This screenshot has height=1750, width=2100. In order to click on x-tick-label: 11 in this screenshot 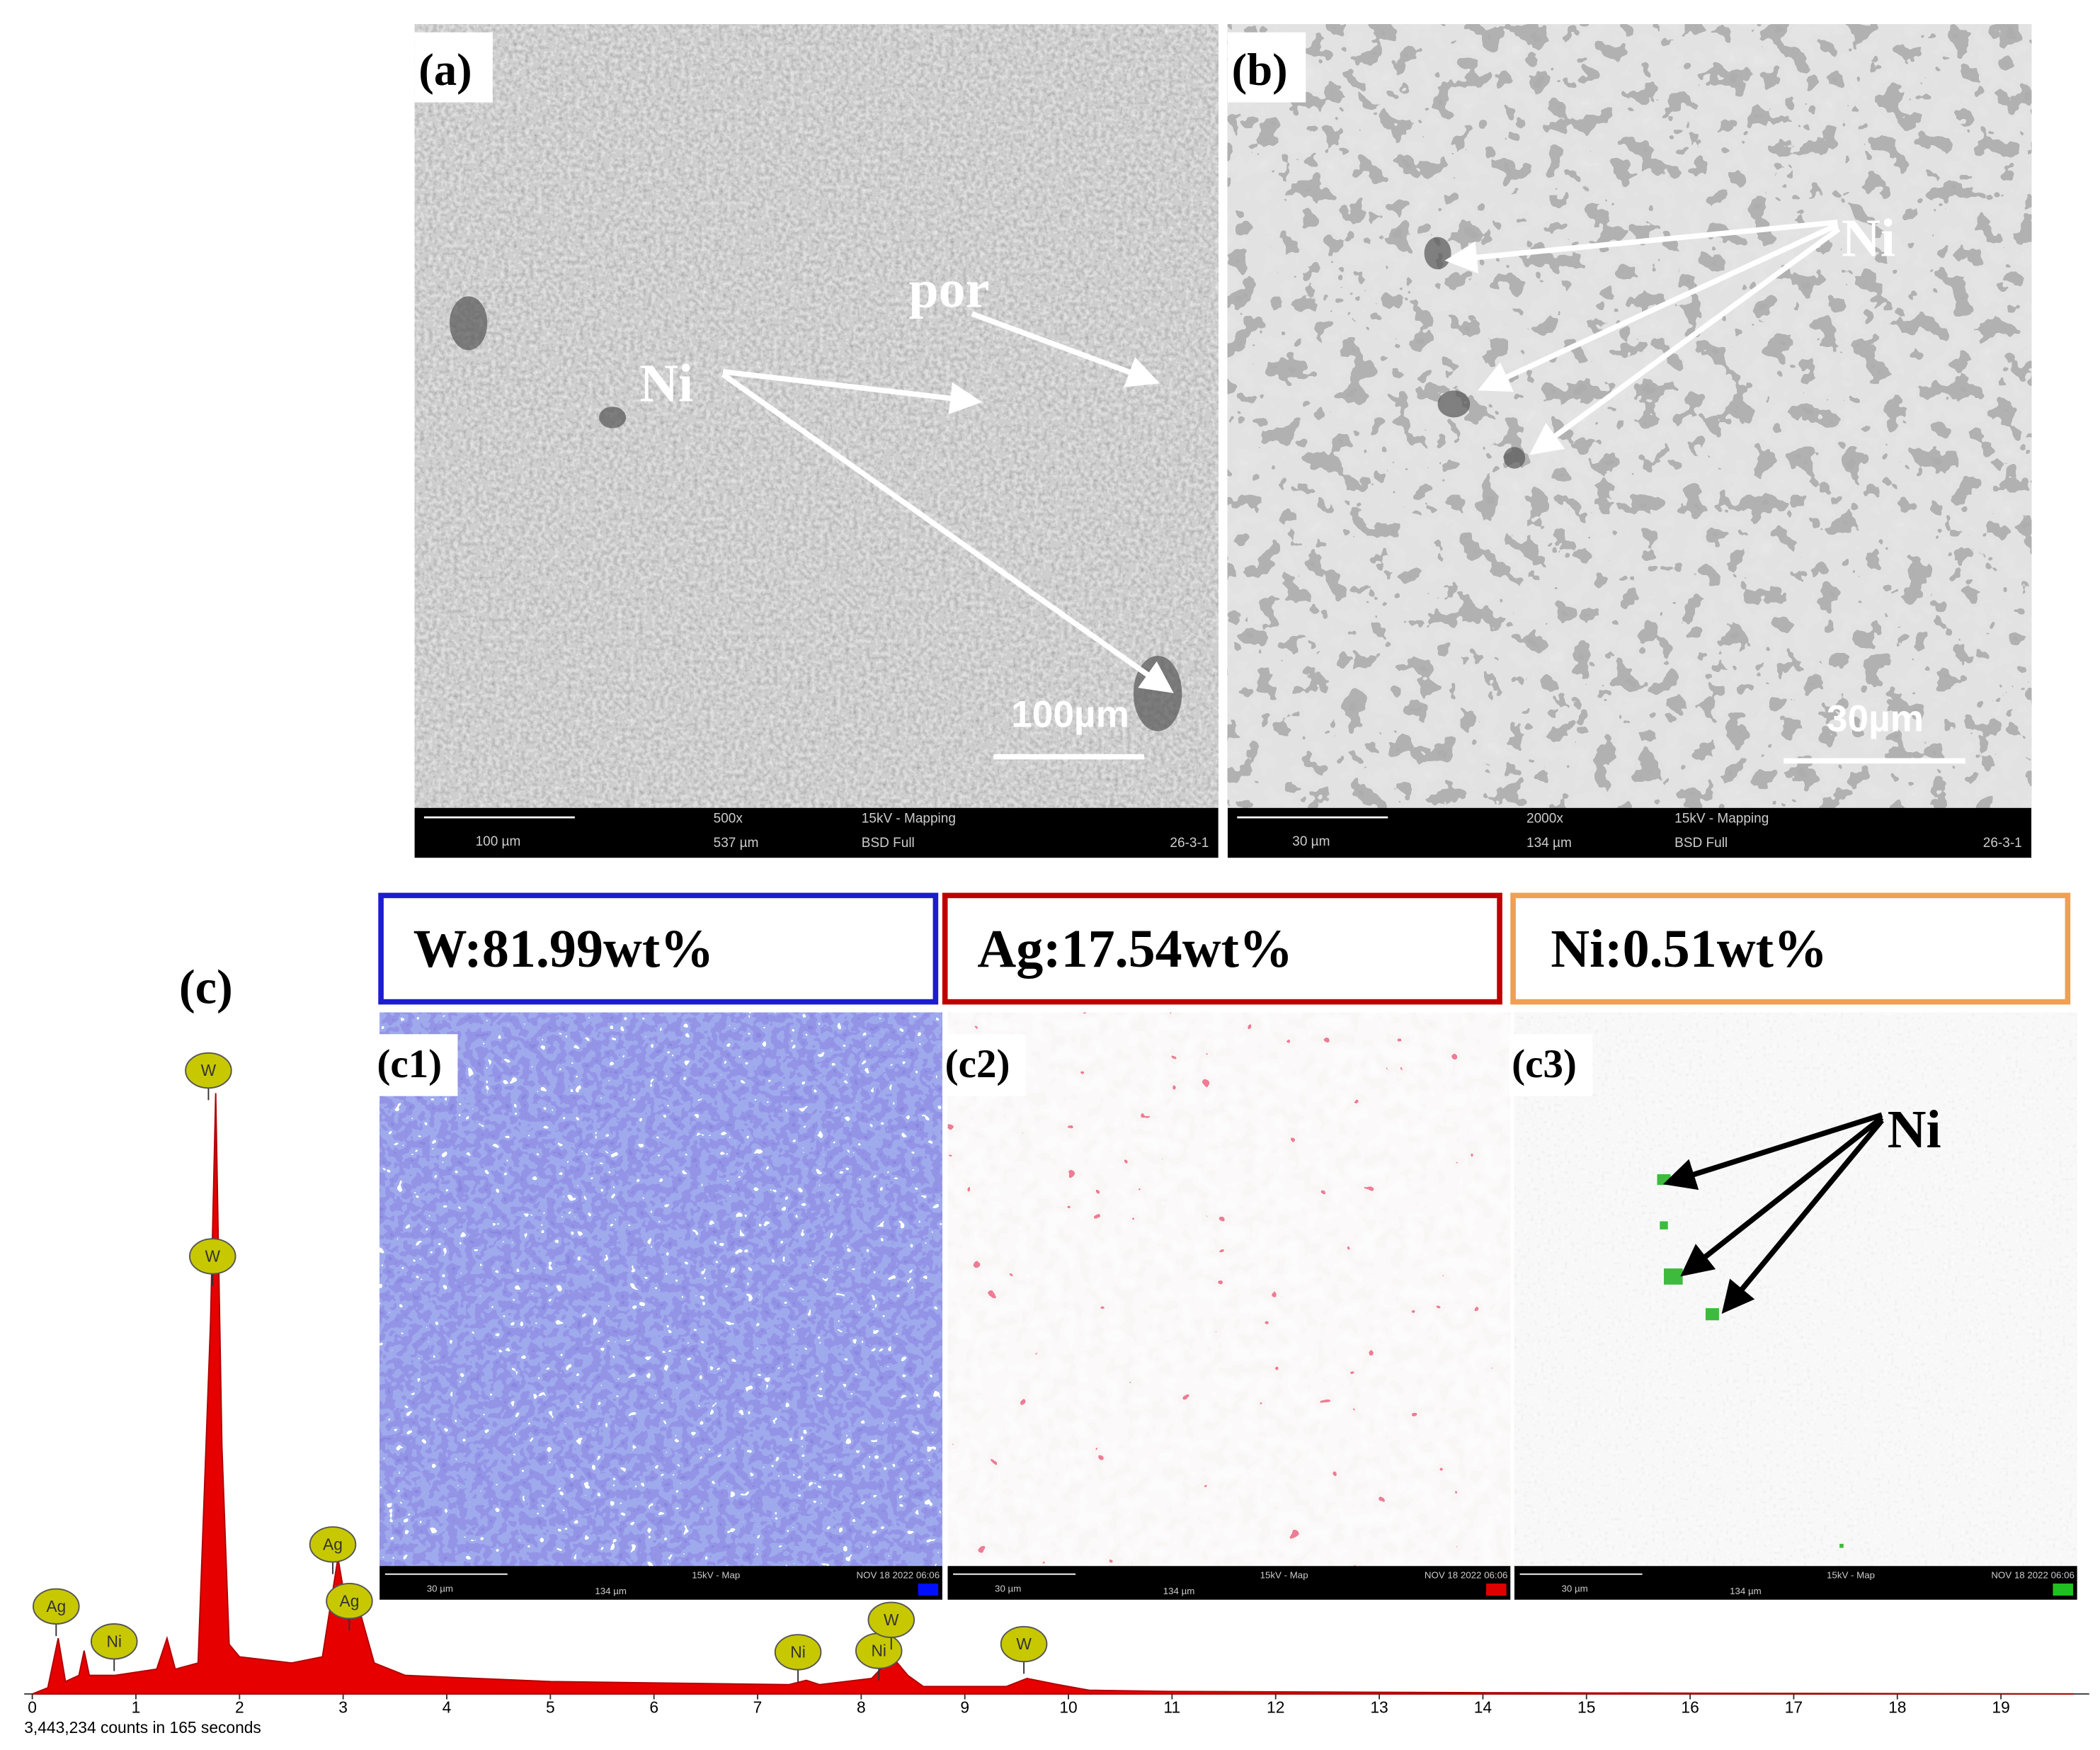, I will do `click(1172, 1707)`.